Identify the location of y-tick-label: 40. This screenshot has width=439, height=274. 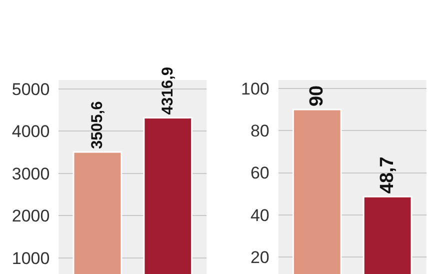
(260, 215).